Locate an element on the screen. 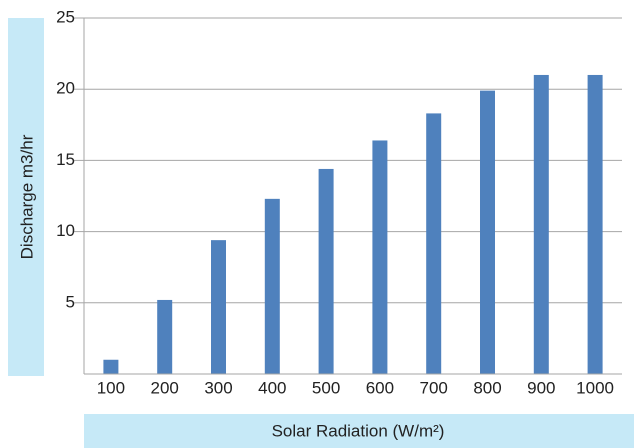 The width and height of the screenshot is (634, 448). x-tick-label: 600 is located at coordinates (380, 388).